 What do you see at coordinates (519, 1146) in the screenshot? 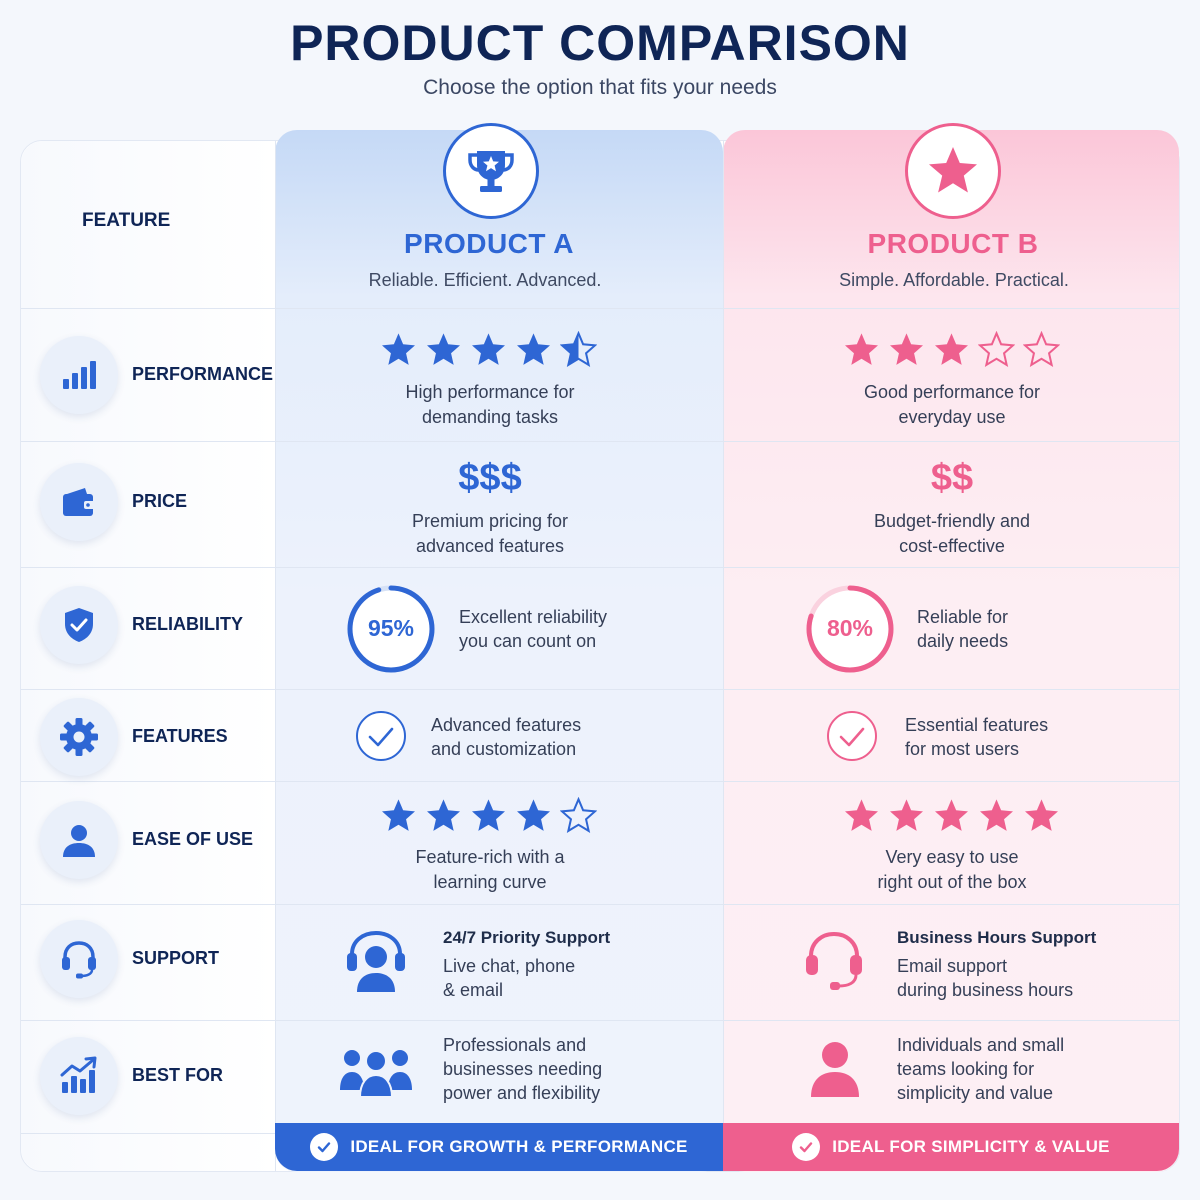
I see `product-a-footer-text: IDEAL FOR GROWTH & PERFORMANCE` at bounding box center [519, 1146].